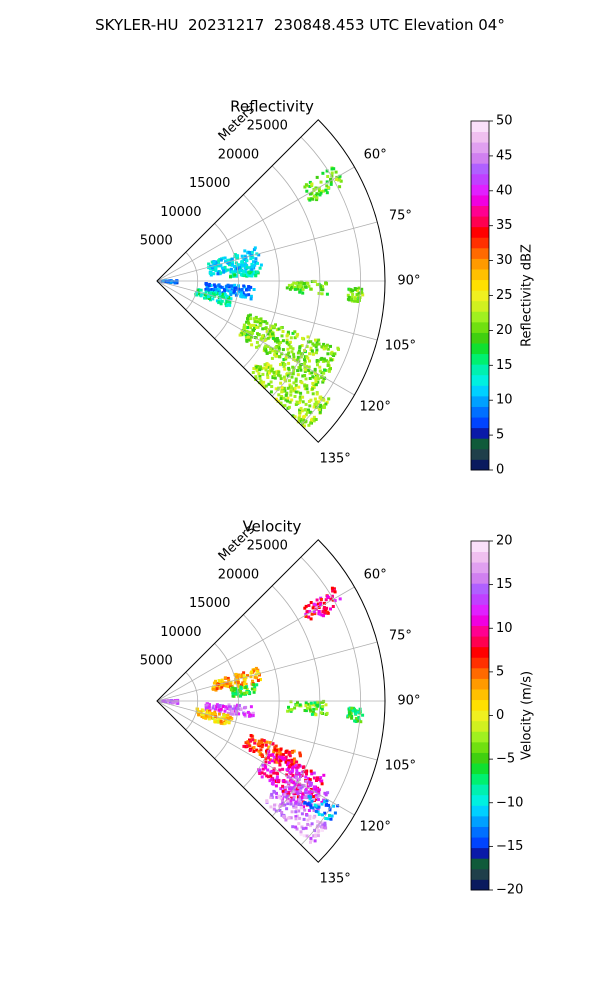  Describe the element at coordinates (255, 758) in the screenshot. I see `azimuth-line` at that location.